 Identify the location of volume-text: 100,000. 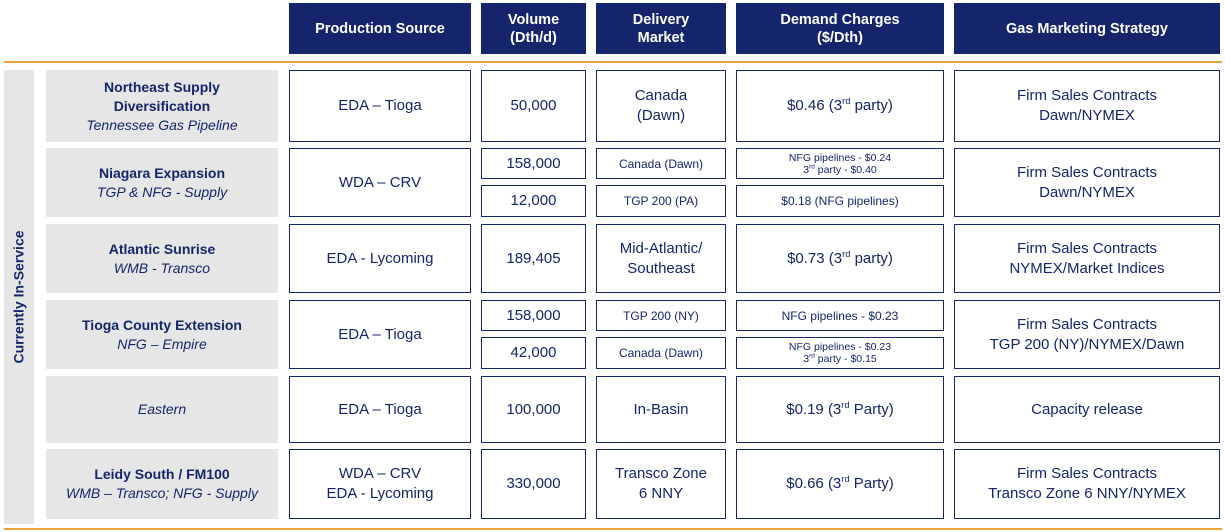
(533, 409).